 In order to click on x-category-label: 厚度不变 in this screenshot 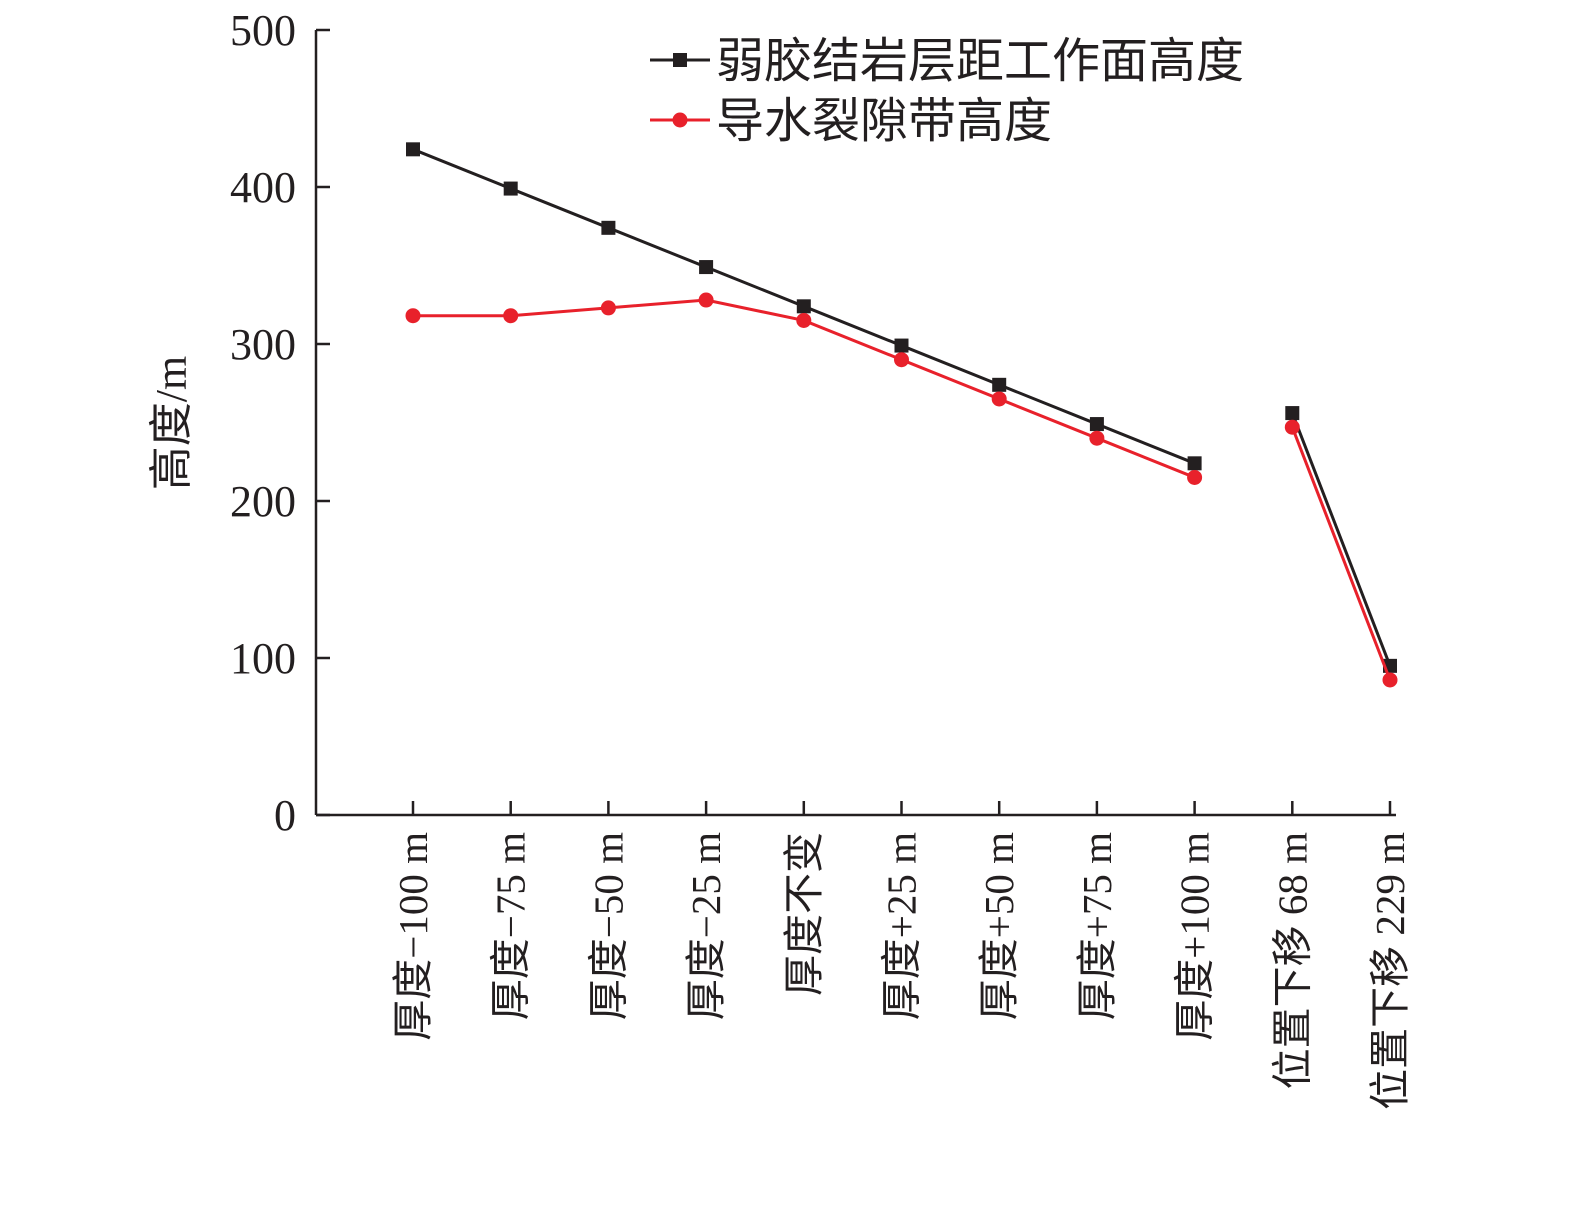, I will do `click(804, 914)`.